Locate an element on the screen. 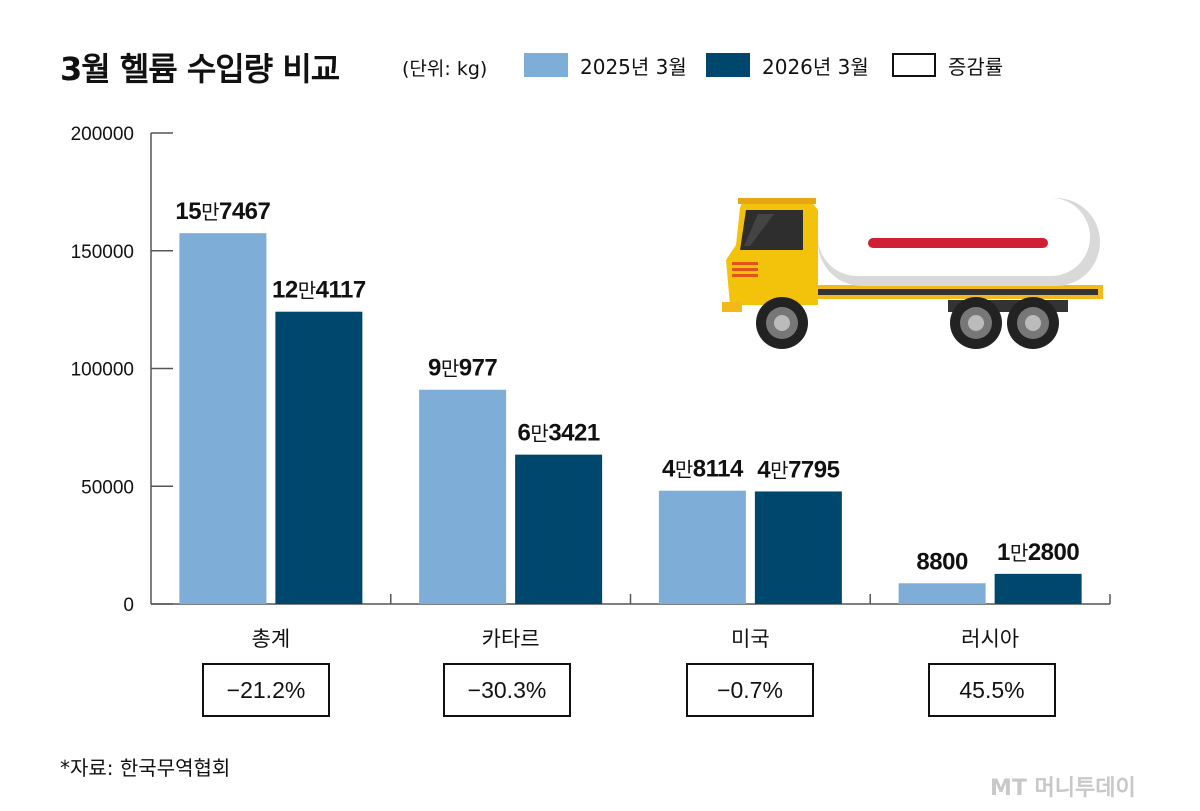 This screenshot has width=1200, height=811. y-tick-label: 100000 is located at coordinates (102, 370).